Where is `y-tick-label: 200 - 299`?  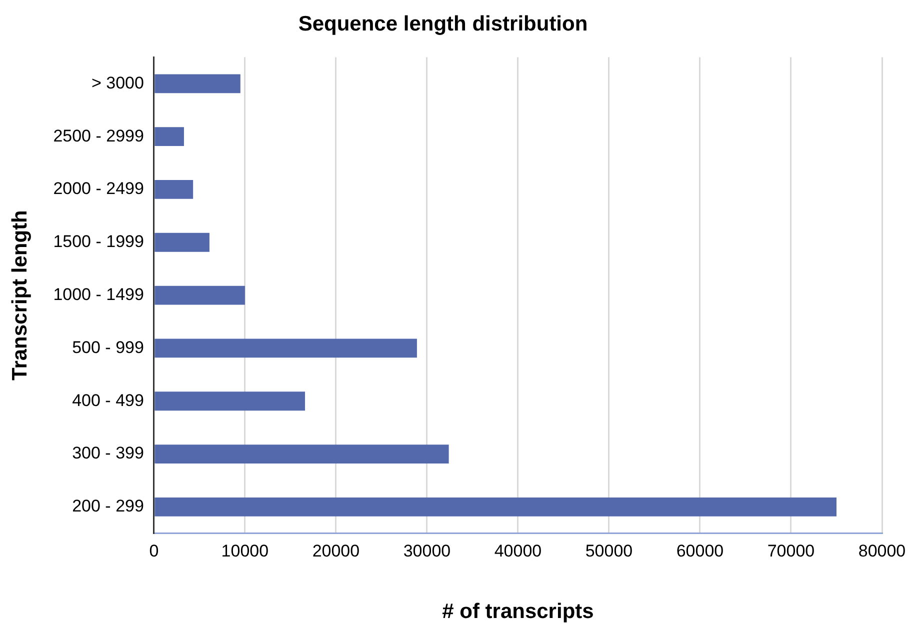
y-tick-label: 200 - 299 is located at coordinates (108, 506).